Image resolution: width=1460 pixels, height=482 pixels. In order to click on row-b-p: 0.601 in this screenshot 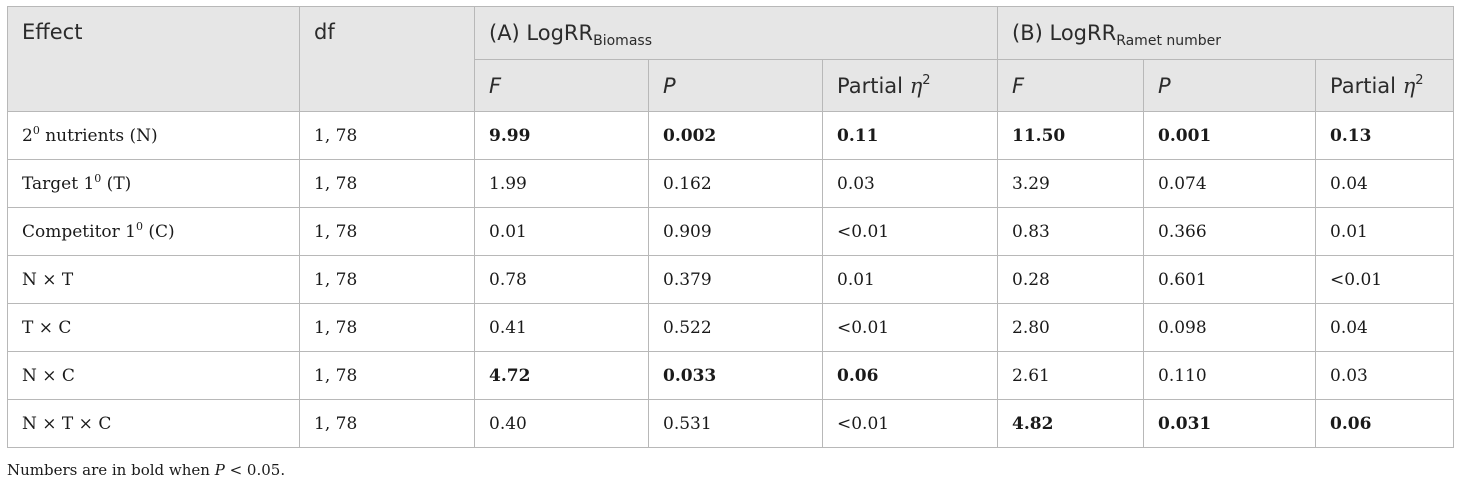, I will do `click(1230, 279)`.